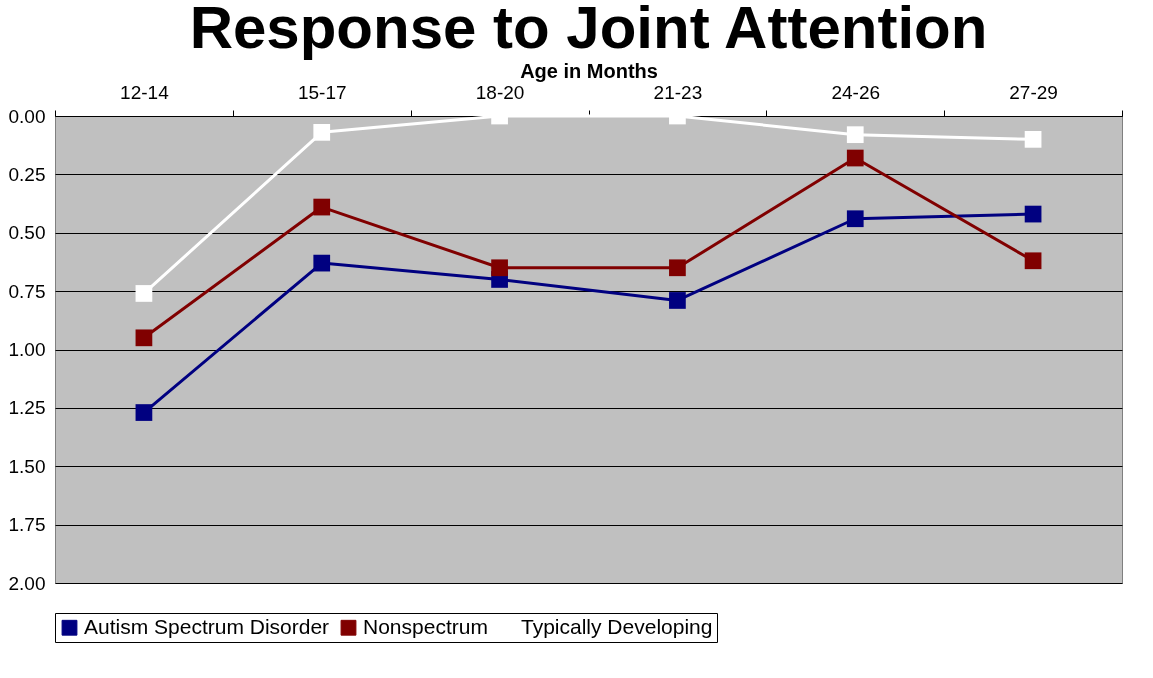 The width and height of the screenshot is (1153, 678). What do you see at coordinates (617, 626) in the screenshot?
I see `text: Typically Developing` at bounding box center [617, 626].